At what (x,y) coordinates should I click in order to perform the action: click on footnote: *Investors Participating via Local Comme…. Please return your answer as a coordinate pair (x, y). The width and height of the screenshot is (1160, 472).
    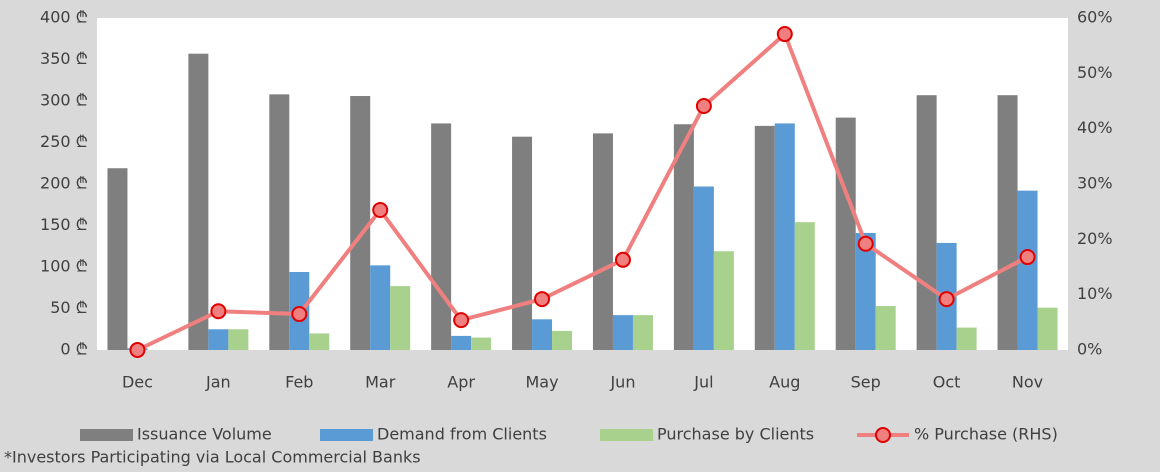
    Looking at the image, I should click on (212, 457).